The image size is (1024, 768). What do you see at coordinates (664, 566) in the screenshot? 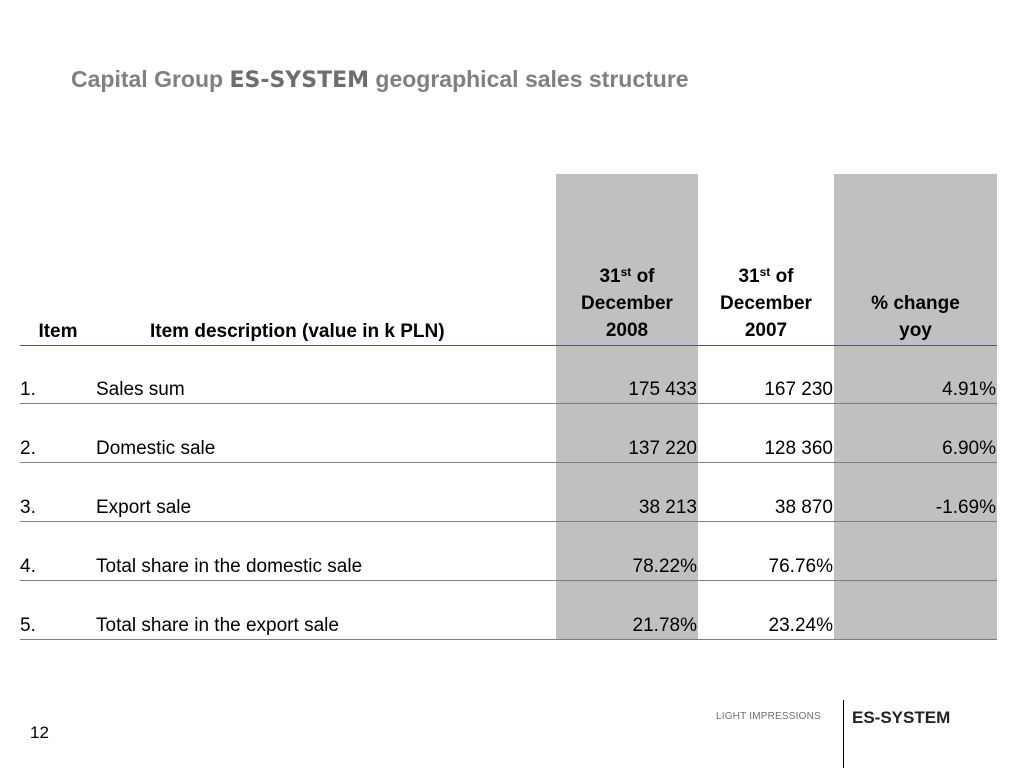
I see `row-value-2008: 78.22%` at bounding box center [664, 566].